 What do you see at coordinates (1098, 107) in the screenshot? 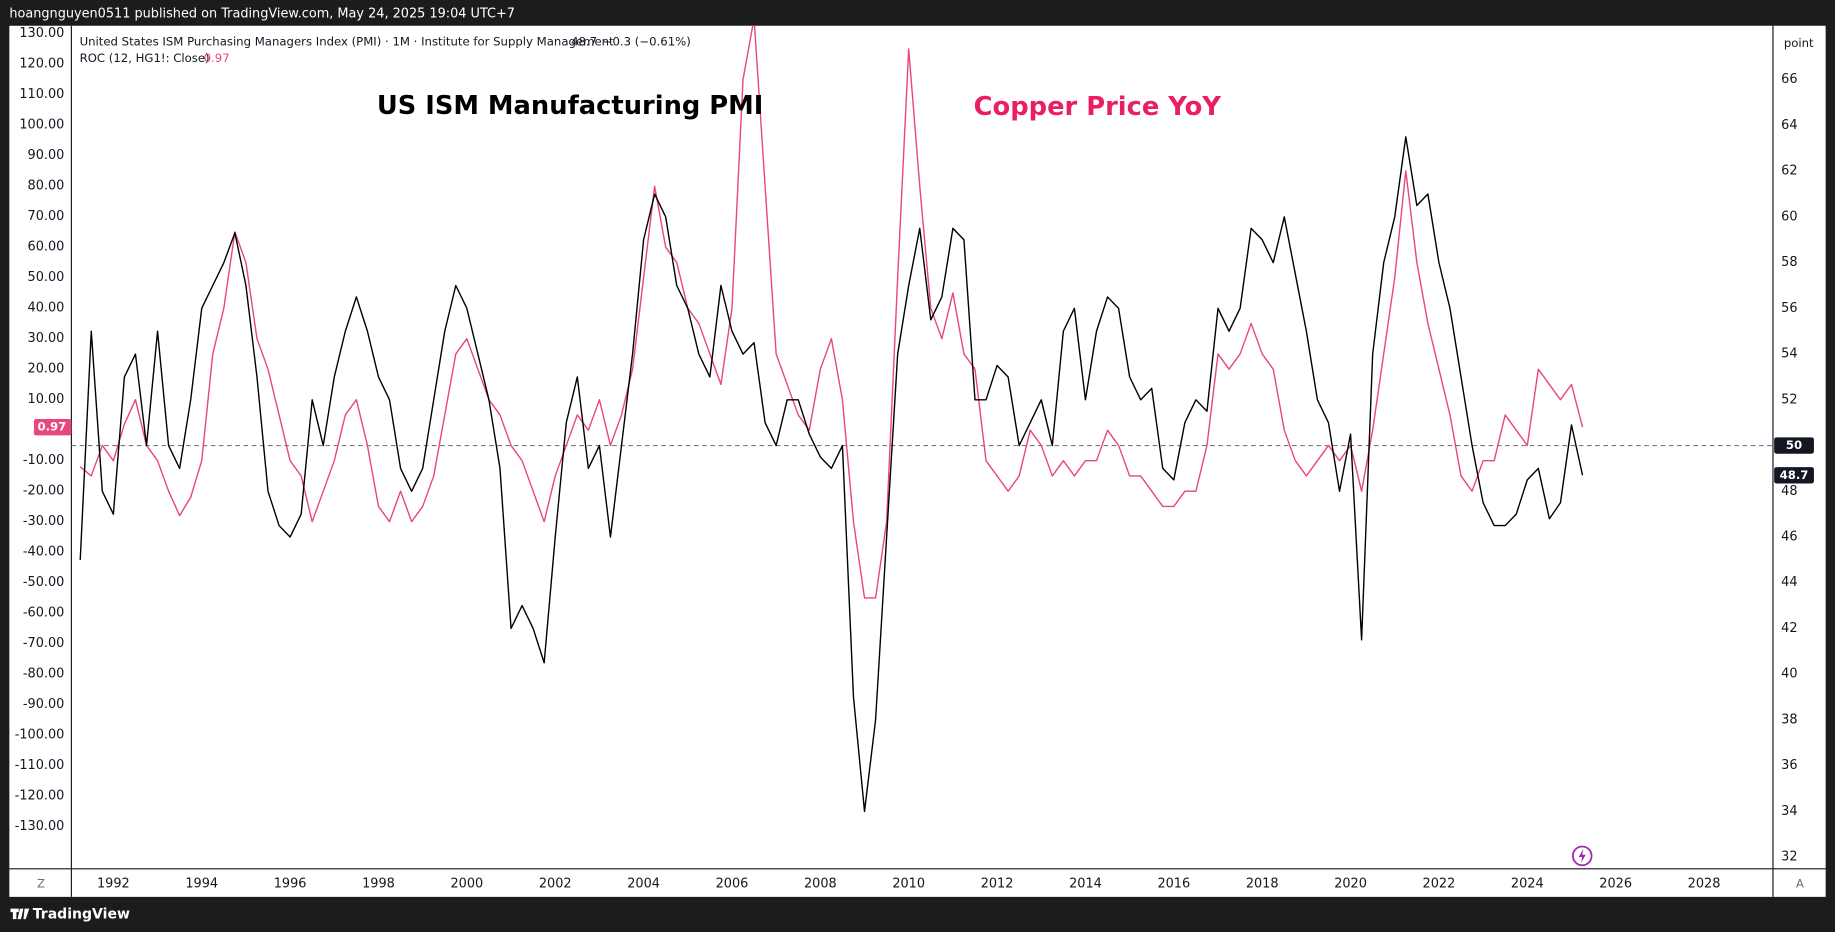
I see `annotation: Copper Price YoY` at bounding box center [1098, 107].